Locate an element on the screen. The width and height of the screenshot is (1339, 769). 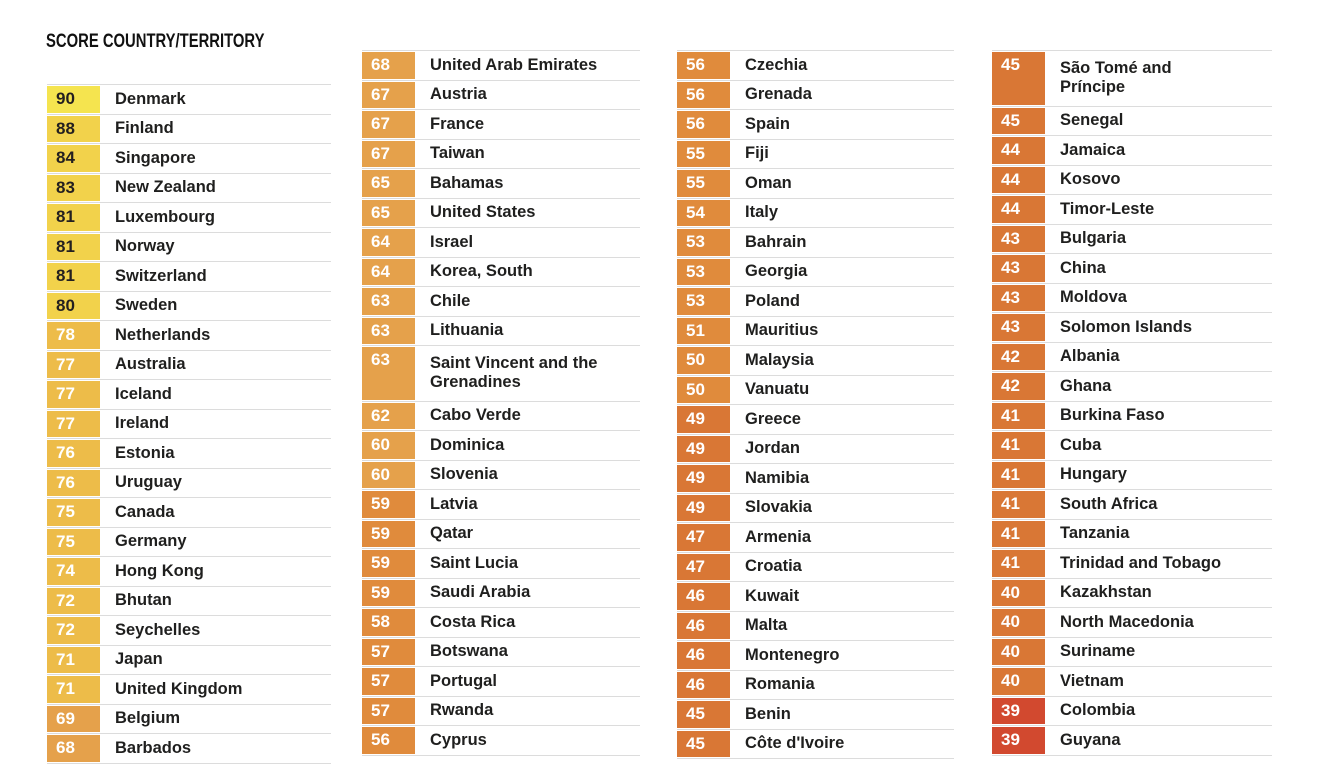
score-badge: 54 is located at coordinates (703, 212).